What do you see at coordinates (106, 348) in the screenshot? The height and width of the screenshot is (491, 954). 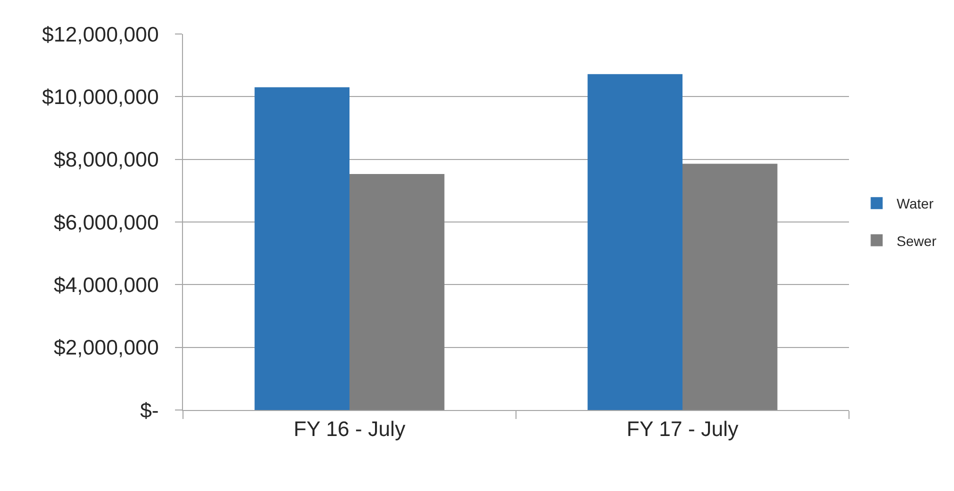 I see `y-tick-label: $2,000,000` at bounding box center [106, 348].